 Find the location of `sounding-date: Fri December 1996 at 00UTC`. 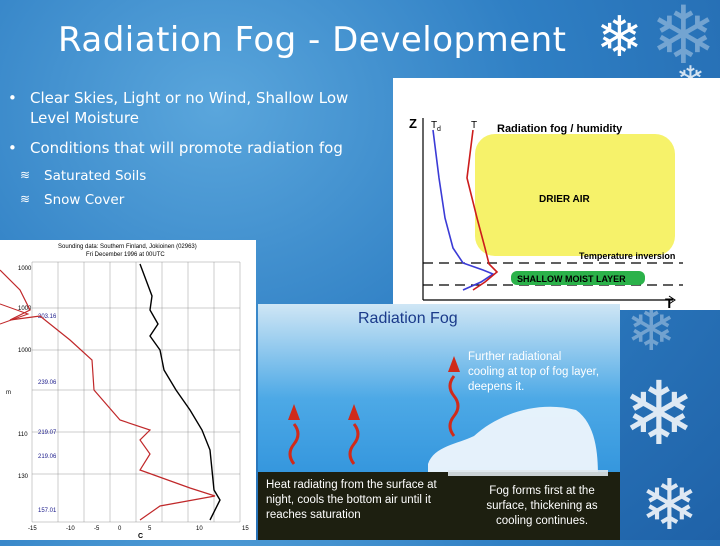

sounding-date: Fri December 1996 at 00UTC is located at coordinates (125, 255).